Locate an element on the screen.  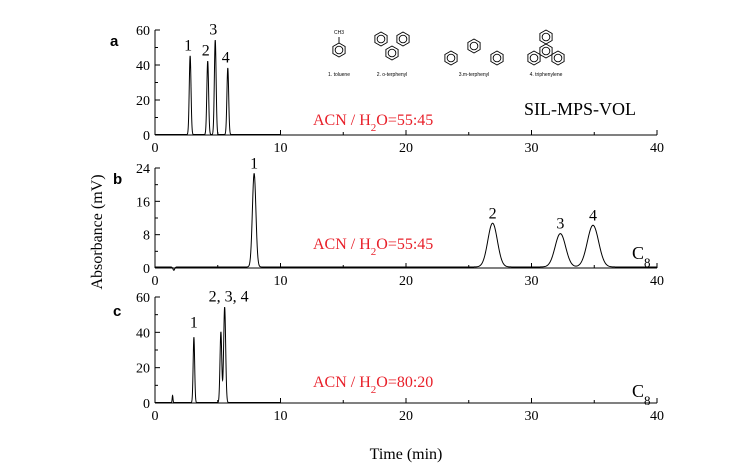
triphenylene-ring-left is located at coordinates (534, 58).